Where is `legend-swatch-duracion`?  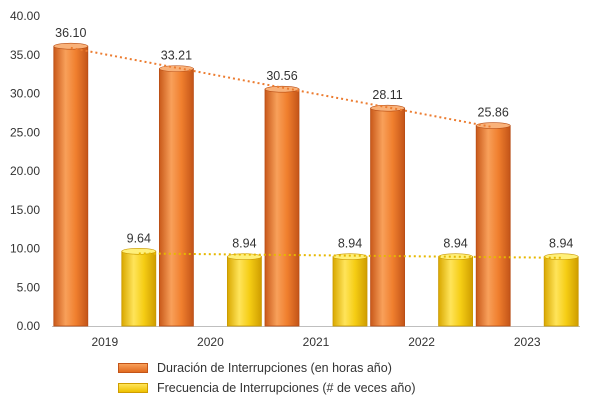 legend-swatch-duracion is located at coordinates (133, 368).